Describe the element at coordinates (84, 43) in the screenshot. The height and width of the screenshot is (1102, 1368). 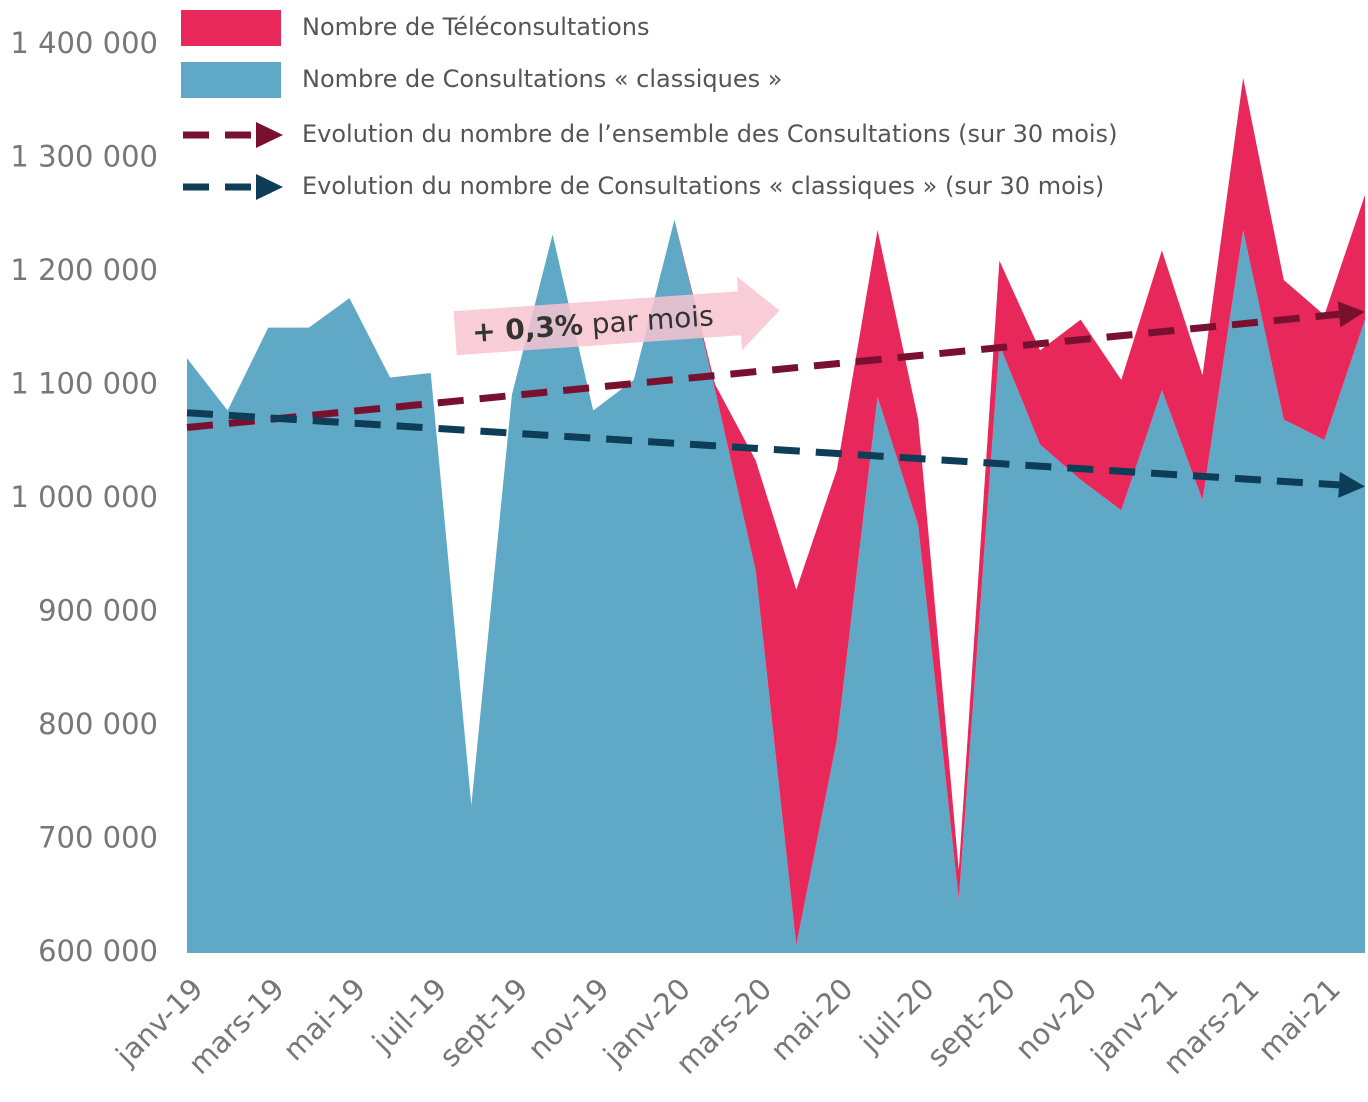
I see `y-tick-label: 1 400 000` at that location.